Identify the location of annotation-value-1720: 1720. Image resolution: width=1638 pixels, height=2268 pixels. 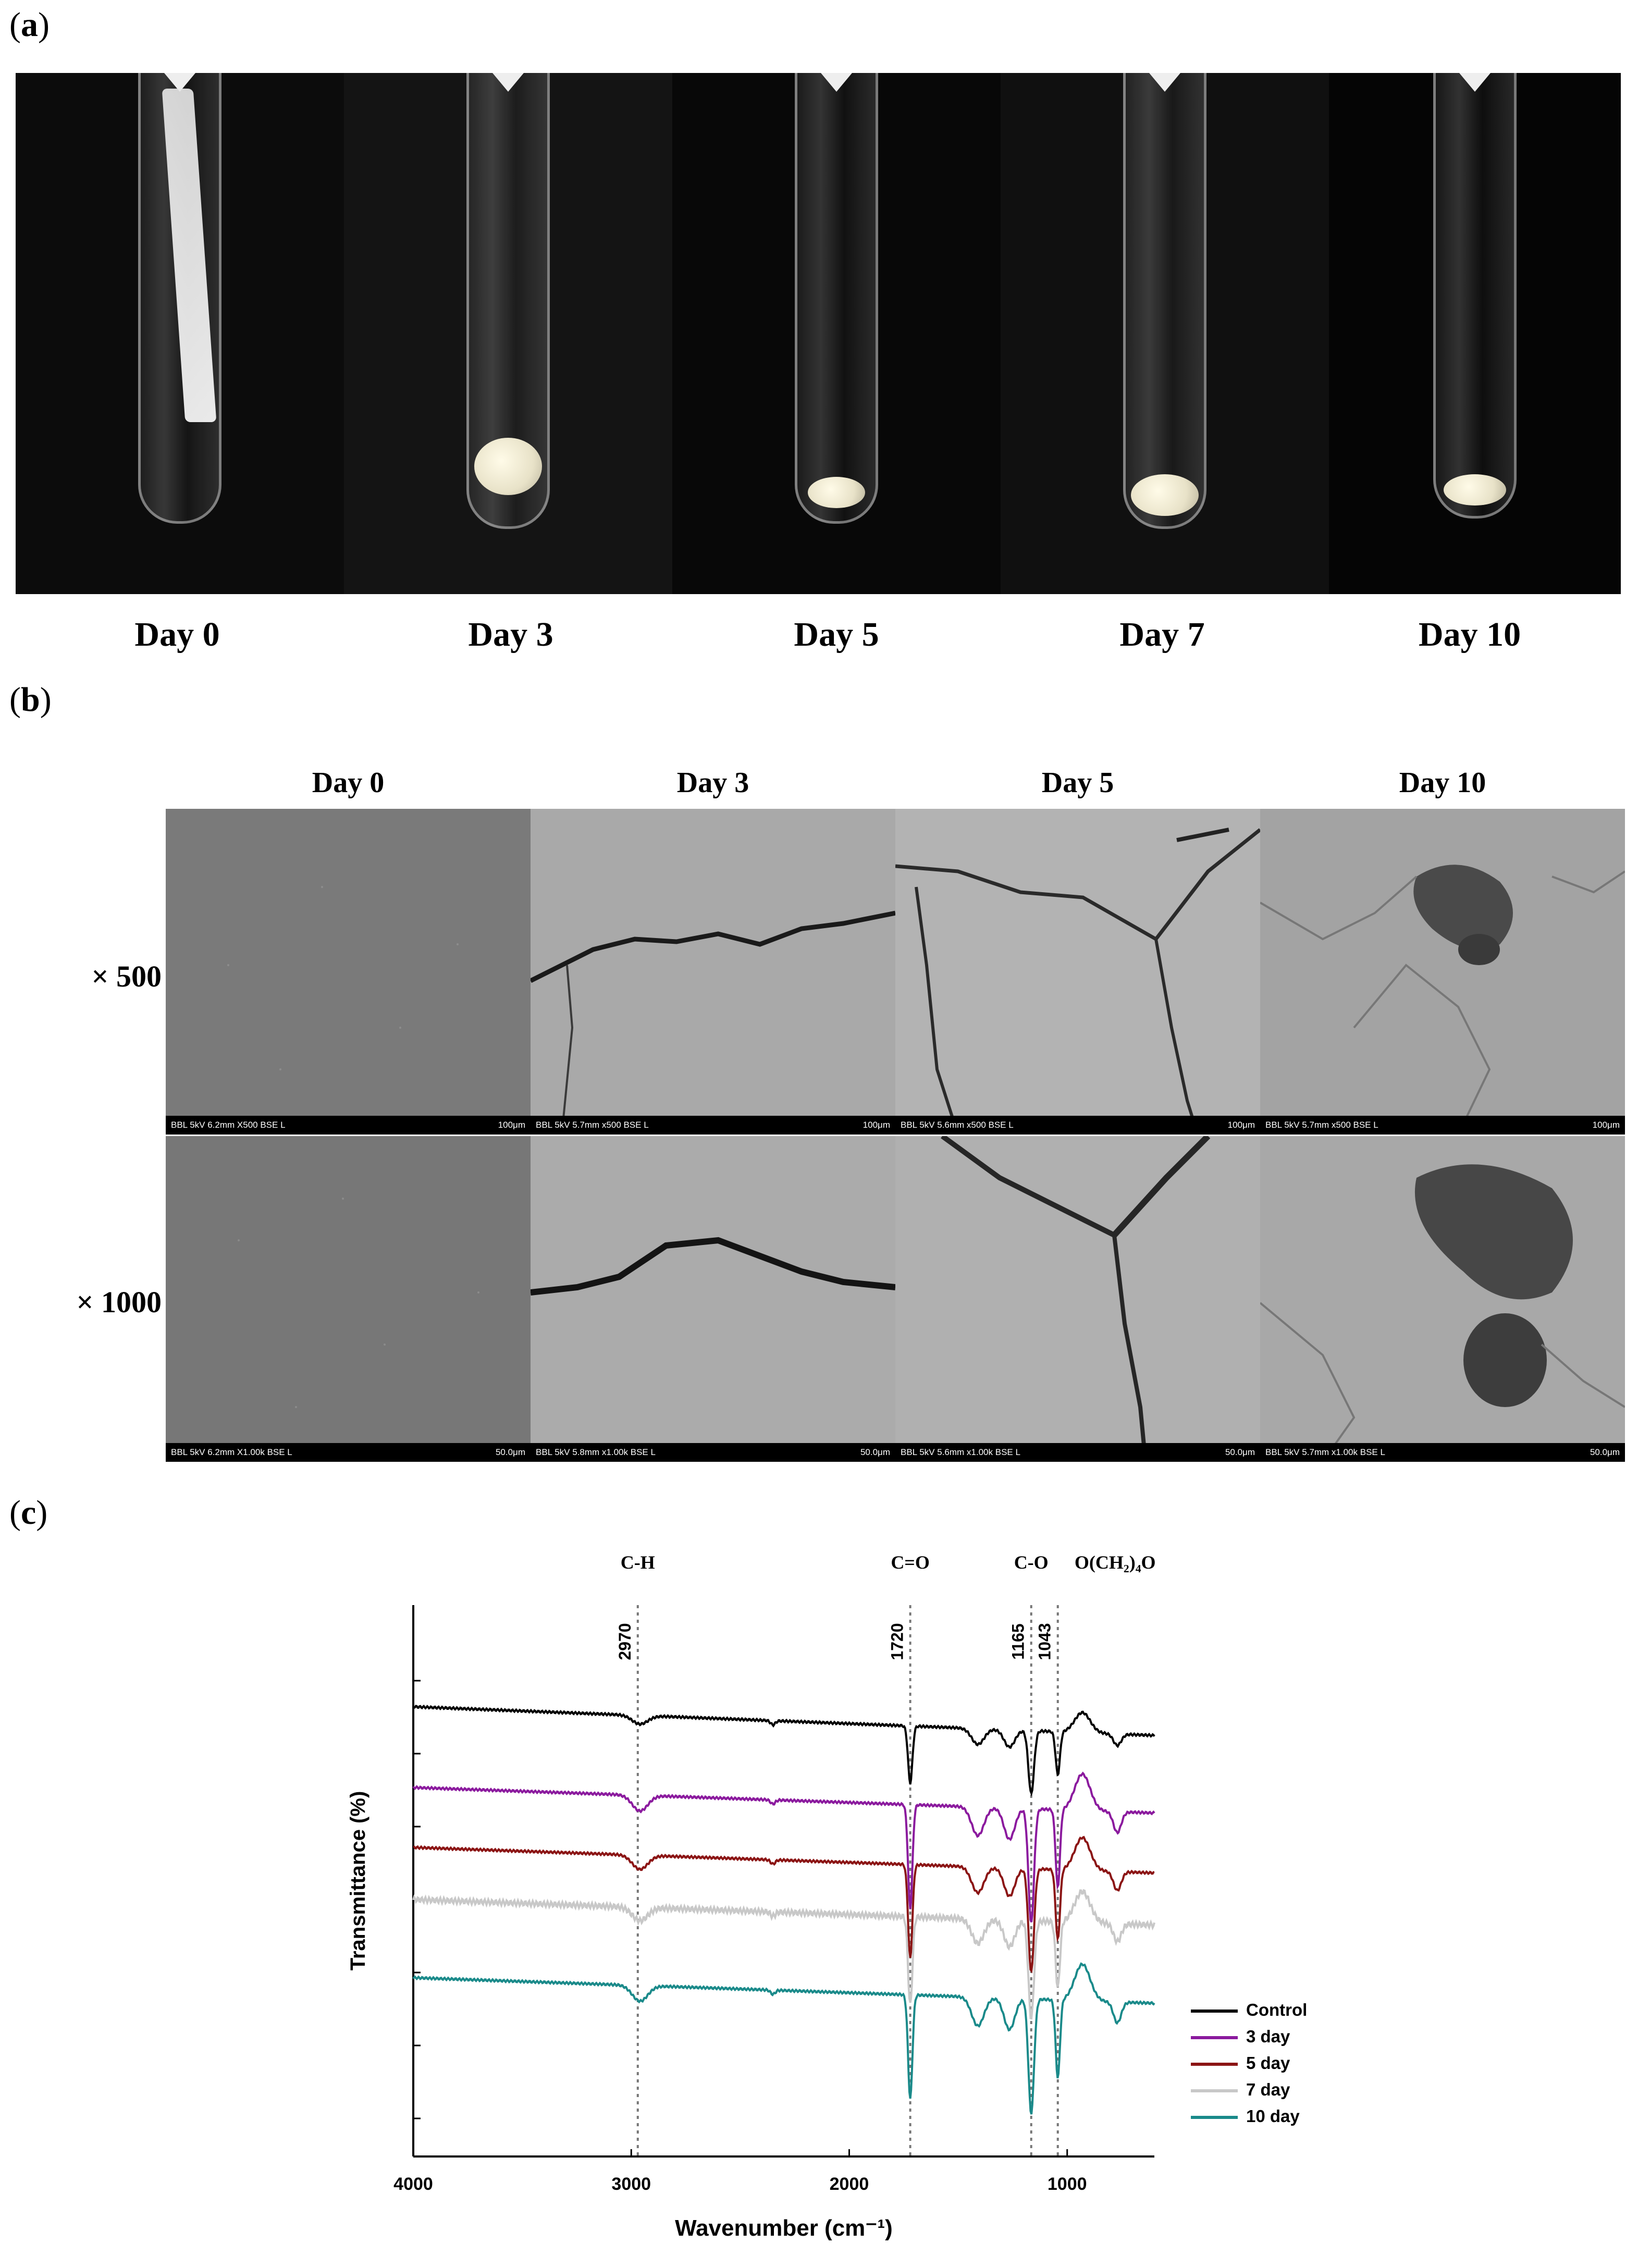
(897, 1641).